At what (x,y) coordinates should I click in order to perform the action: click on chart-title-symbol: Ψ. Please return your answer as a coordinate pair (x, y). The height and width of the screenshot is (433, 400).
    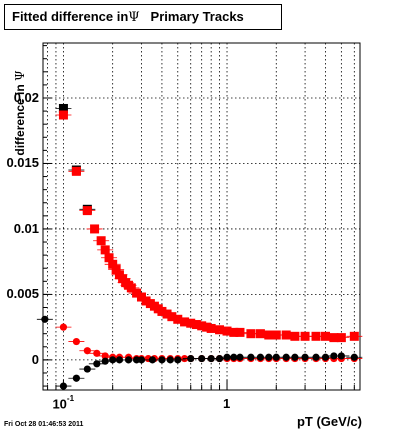
    Looking at the image, I should click on (134, 17).